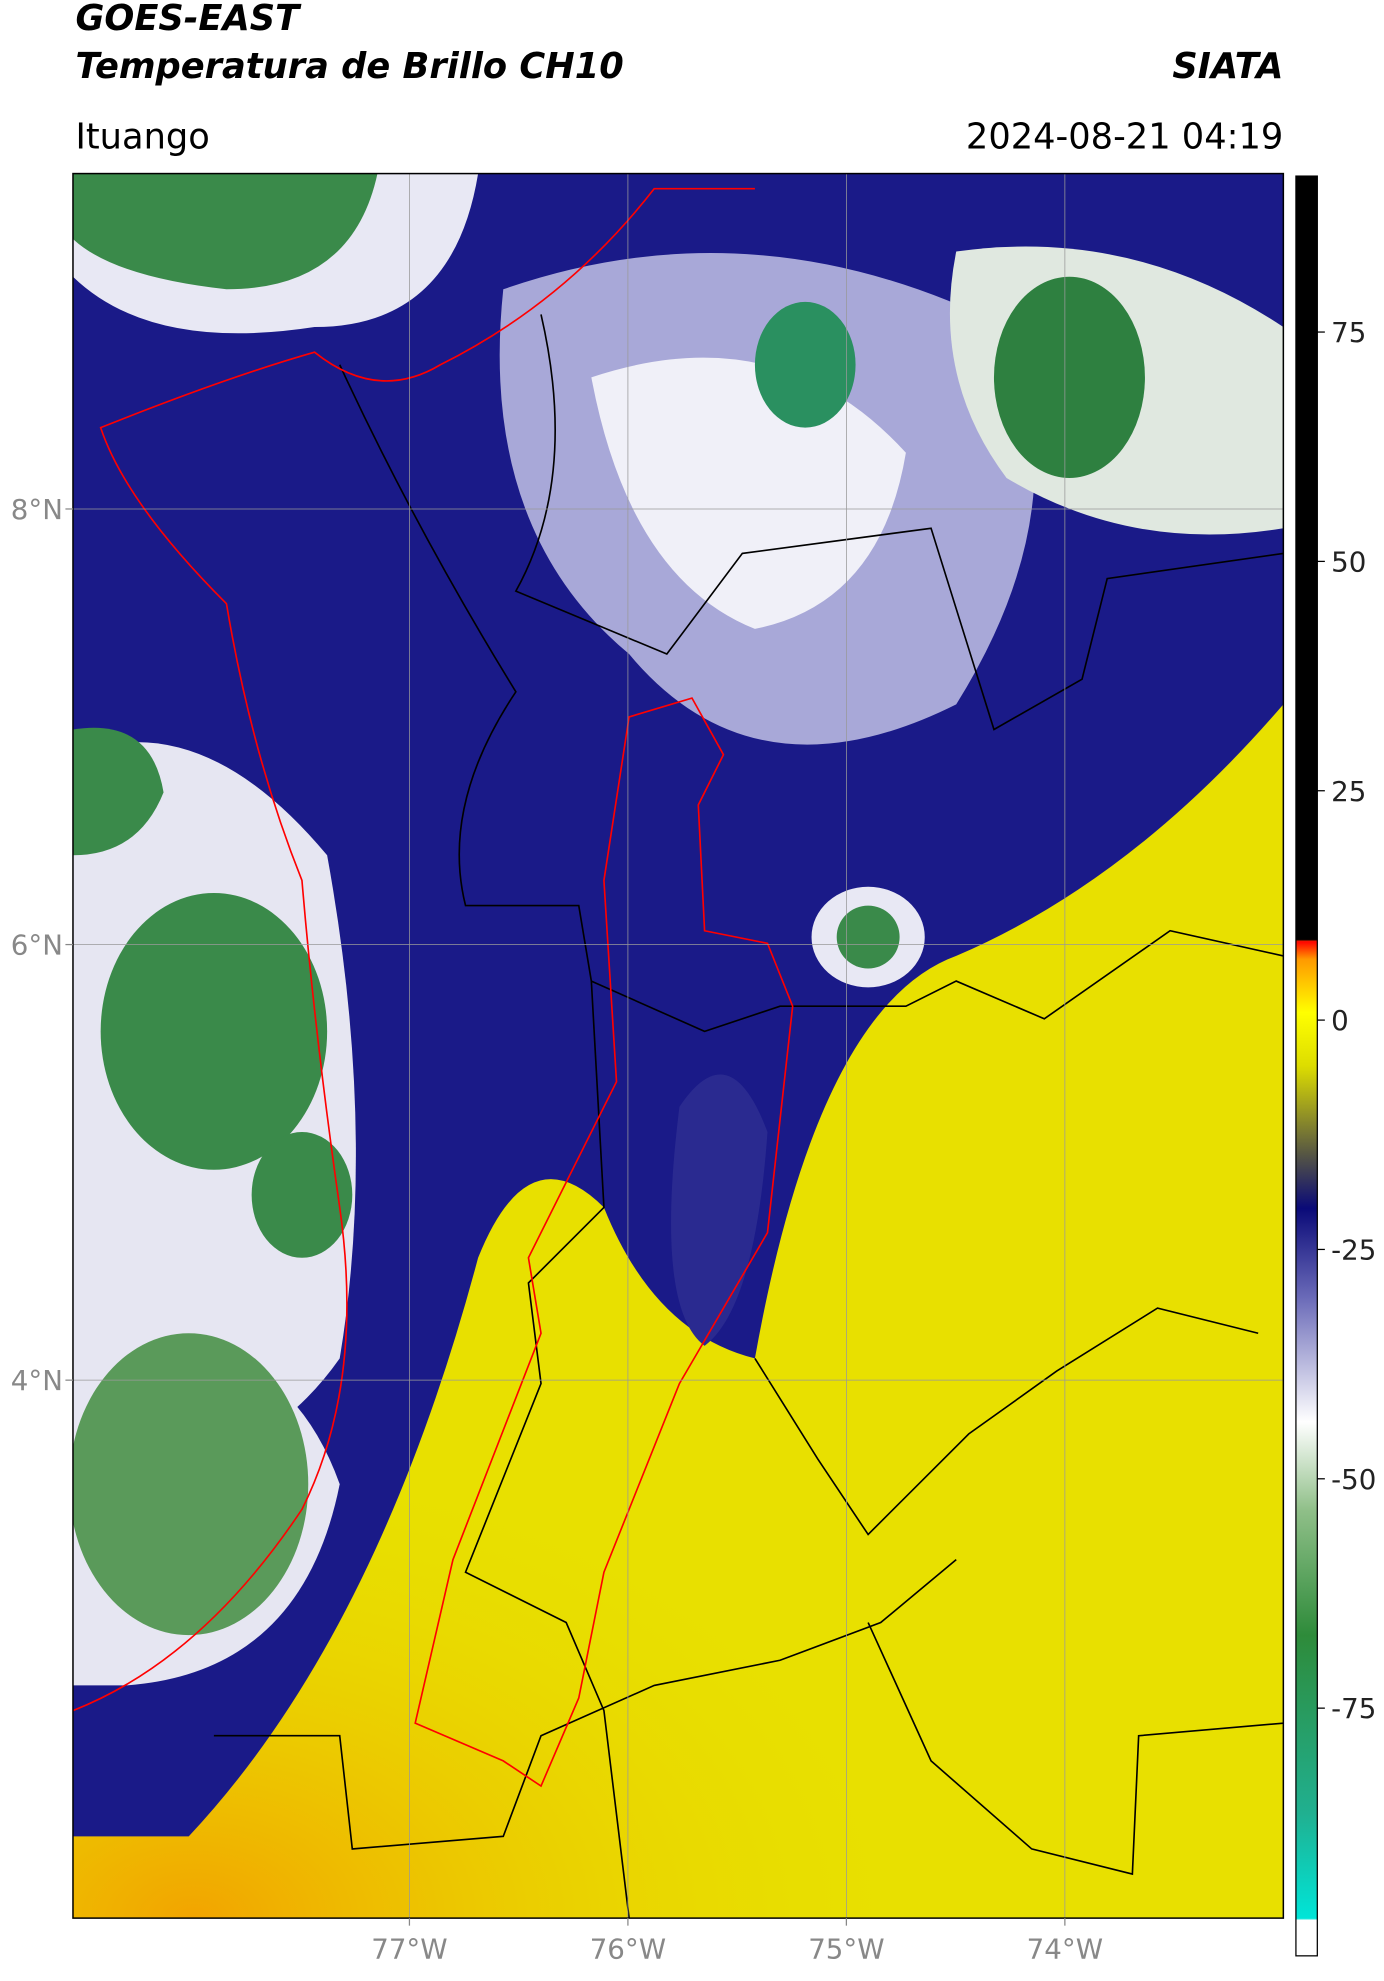 The width and height of the screenshot is (1384, 1981). I want to click on colorbar-tick-label: -25, so click(1353, 1250).